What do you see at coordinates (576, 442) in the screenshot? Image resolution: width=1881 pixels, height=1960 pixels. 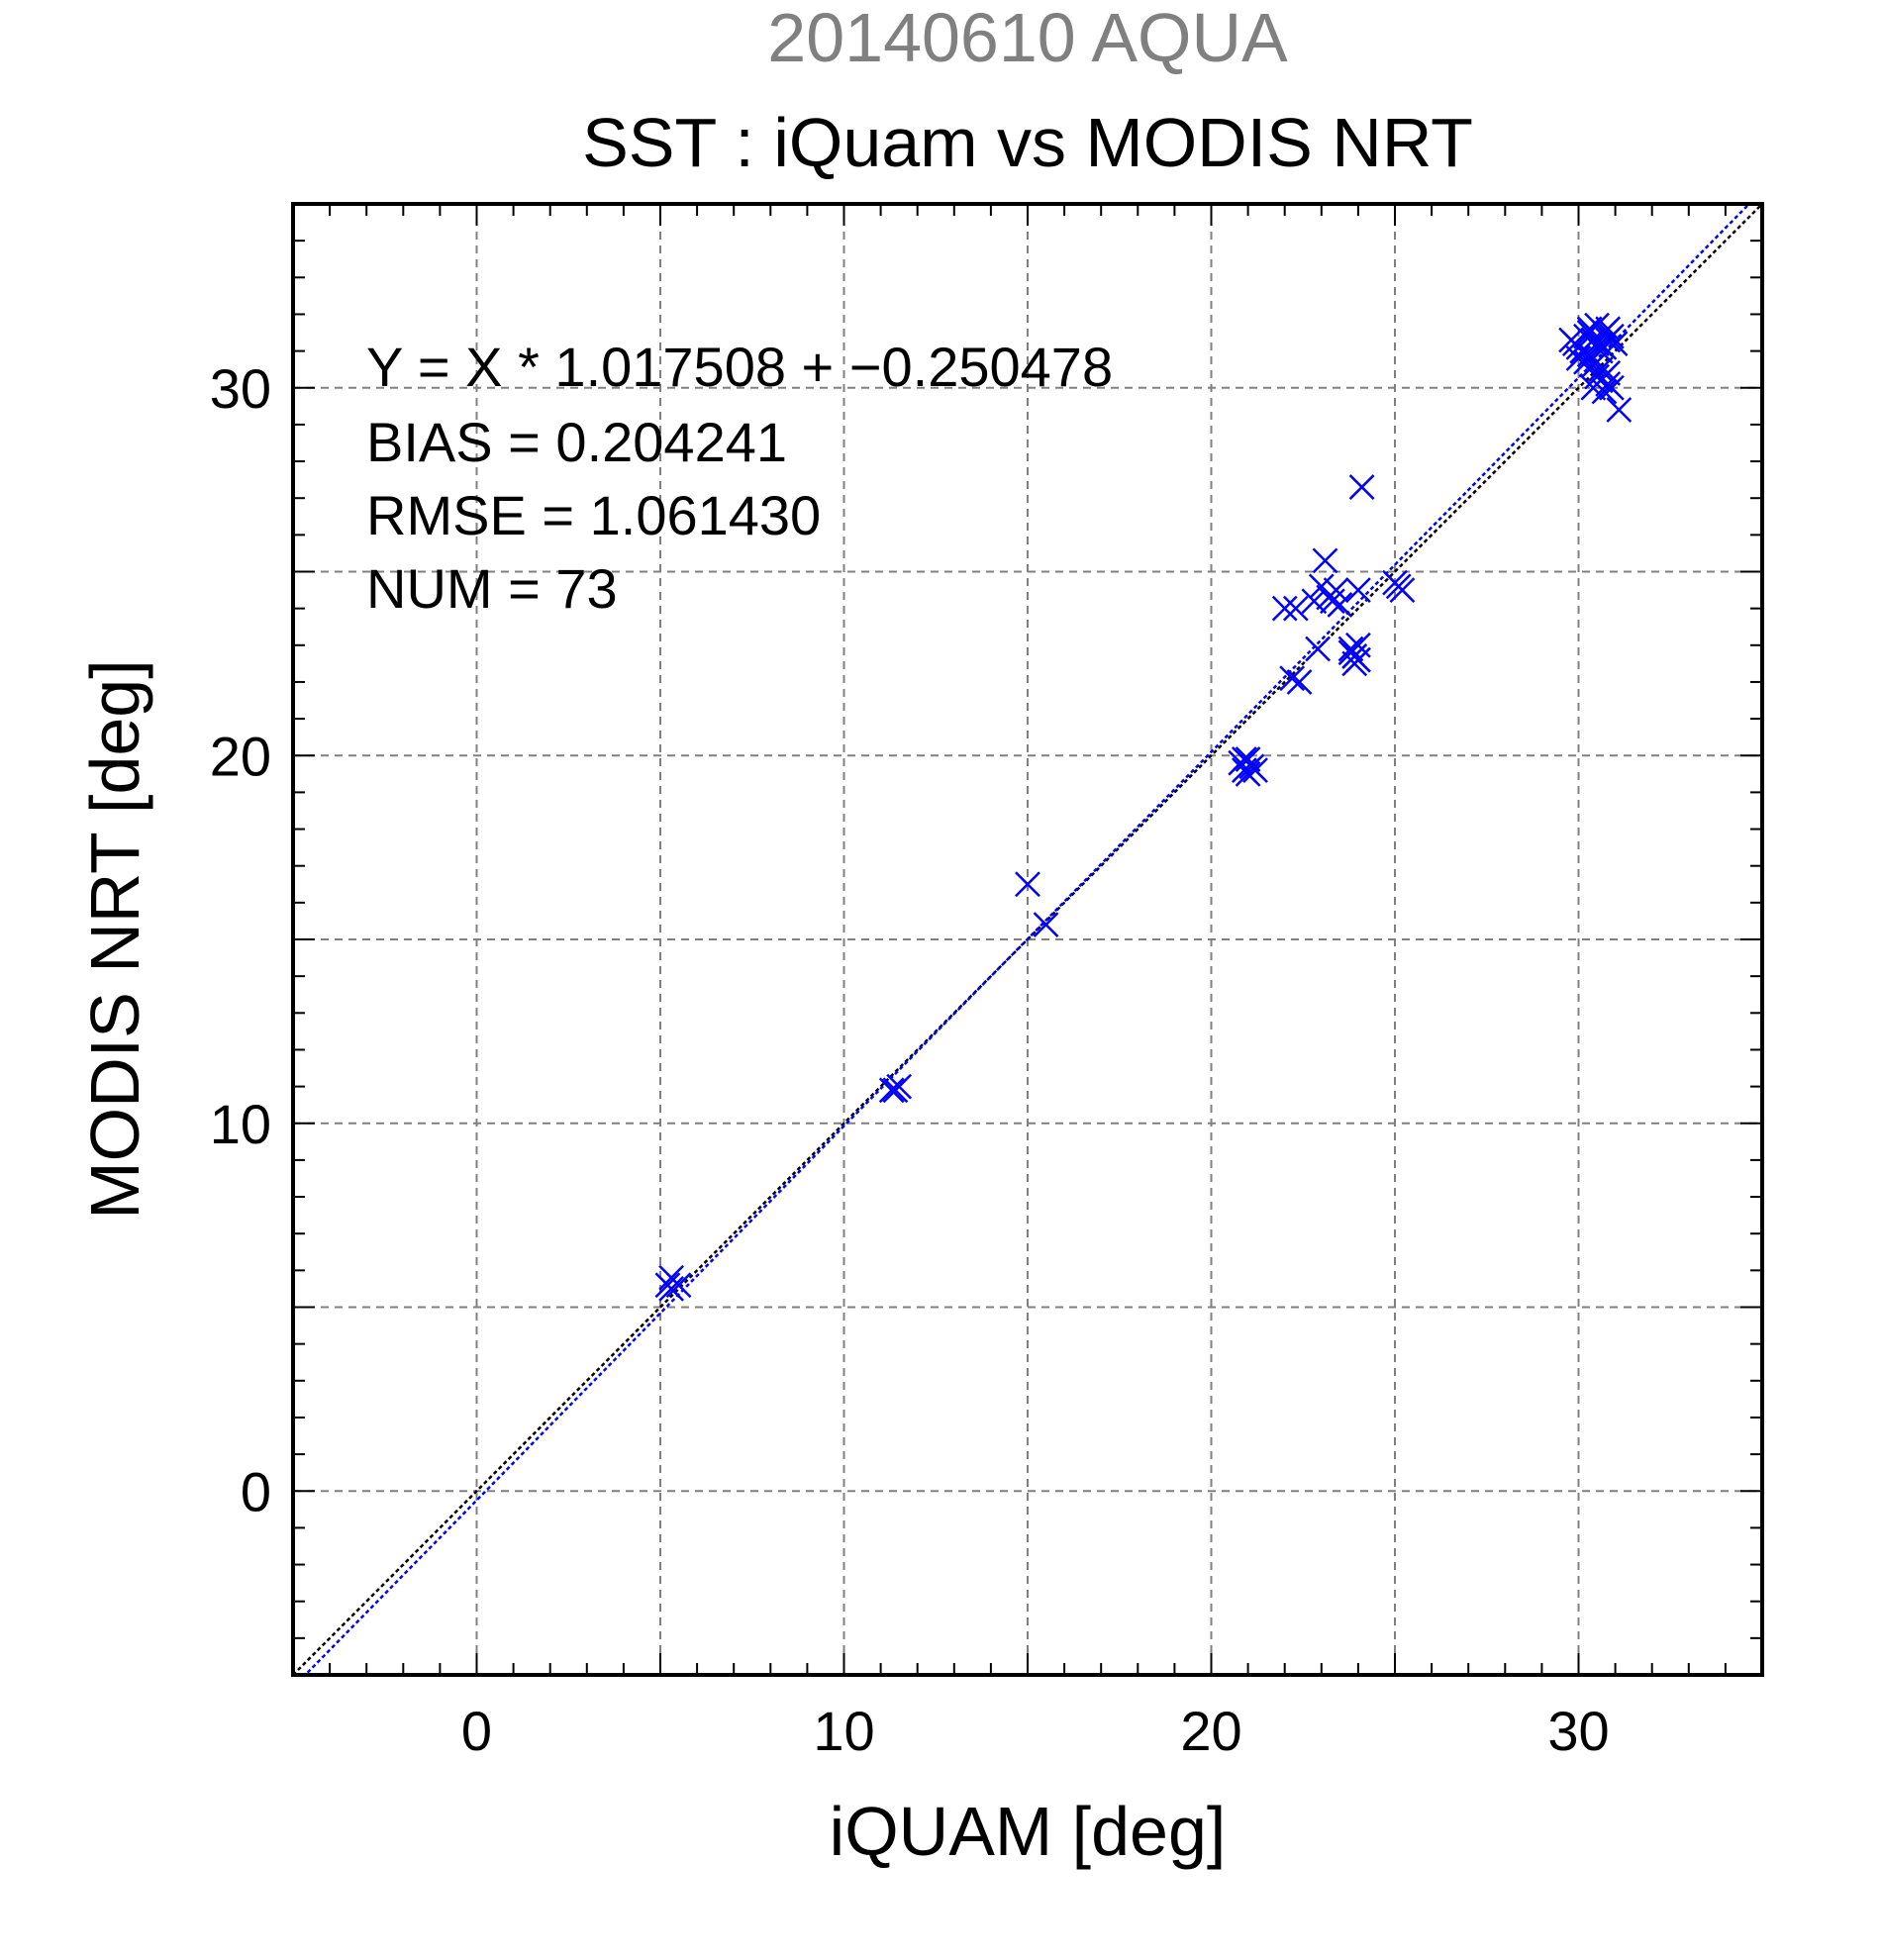 I see `bias-value: BIAS = 0.204241` at bounding box center [576, 442].